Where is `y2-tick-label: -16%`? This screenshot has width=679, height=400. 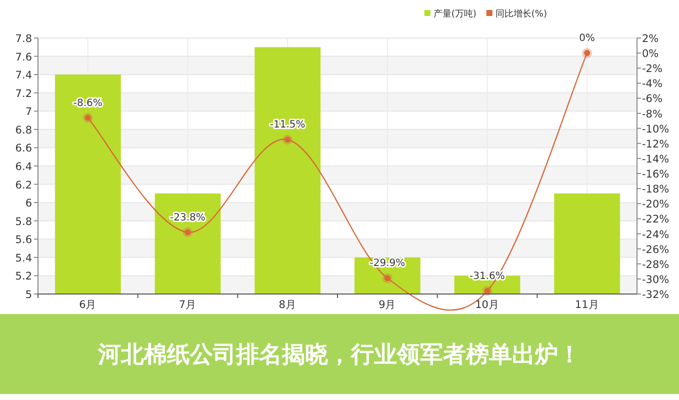
y2-tick-label: -16% is located at coordinates (656, 174).